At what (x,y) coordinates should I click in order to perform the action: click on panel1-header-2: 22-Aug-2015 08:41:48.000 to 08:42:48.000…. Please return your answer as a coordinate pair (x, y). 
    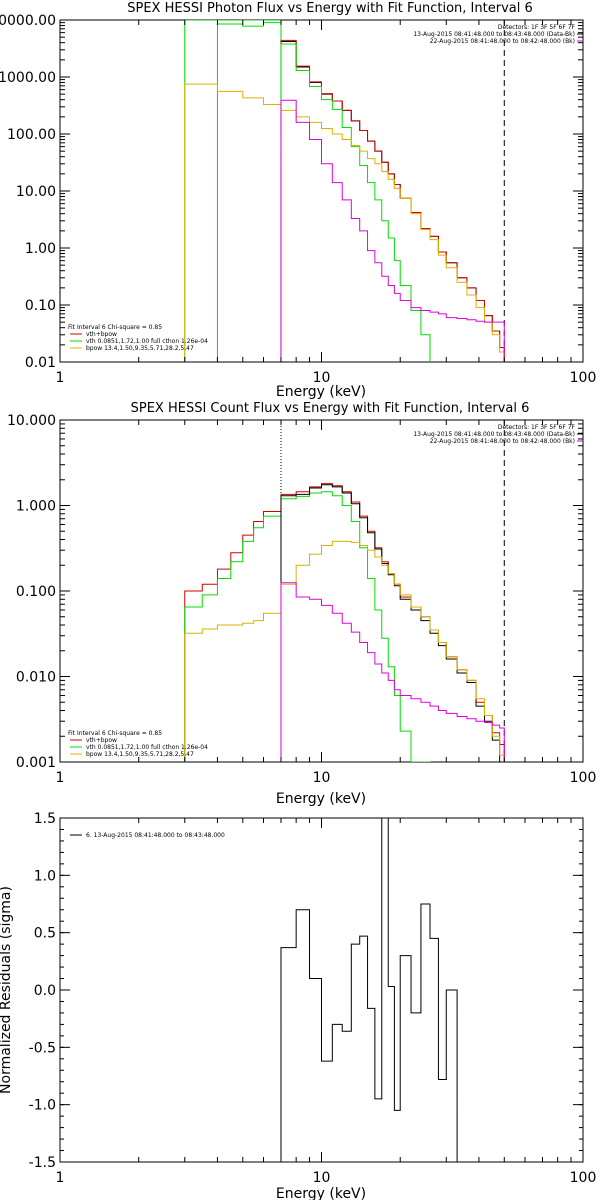
    Looking at the image, I should click on (502, 41).